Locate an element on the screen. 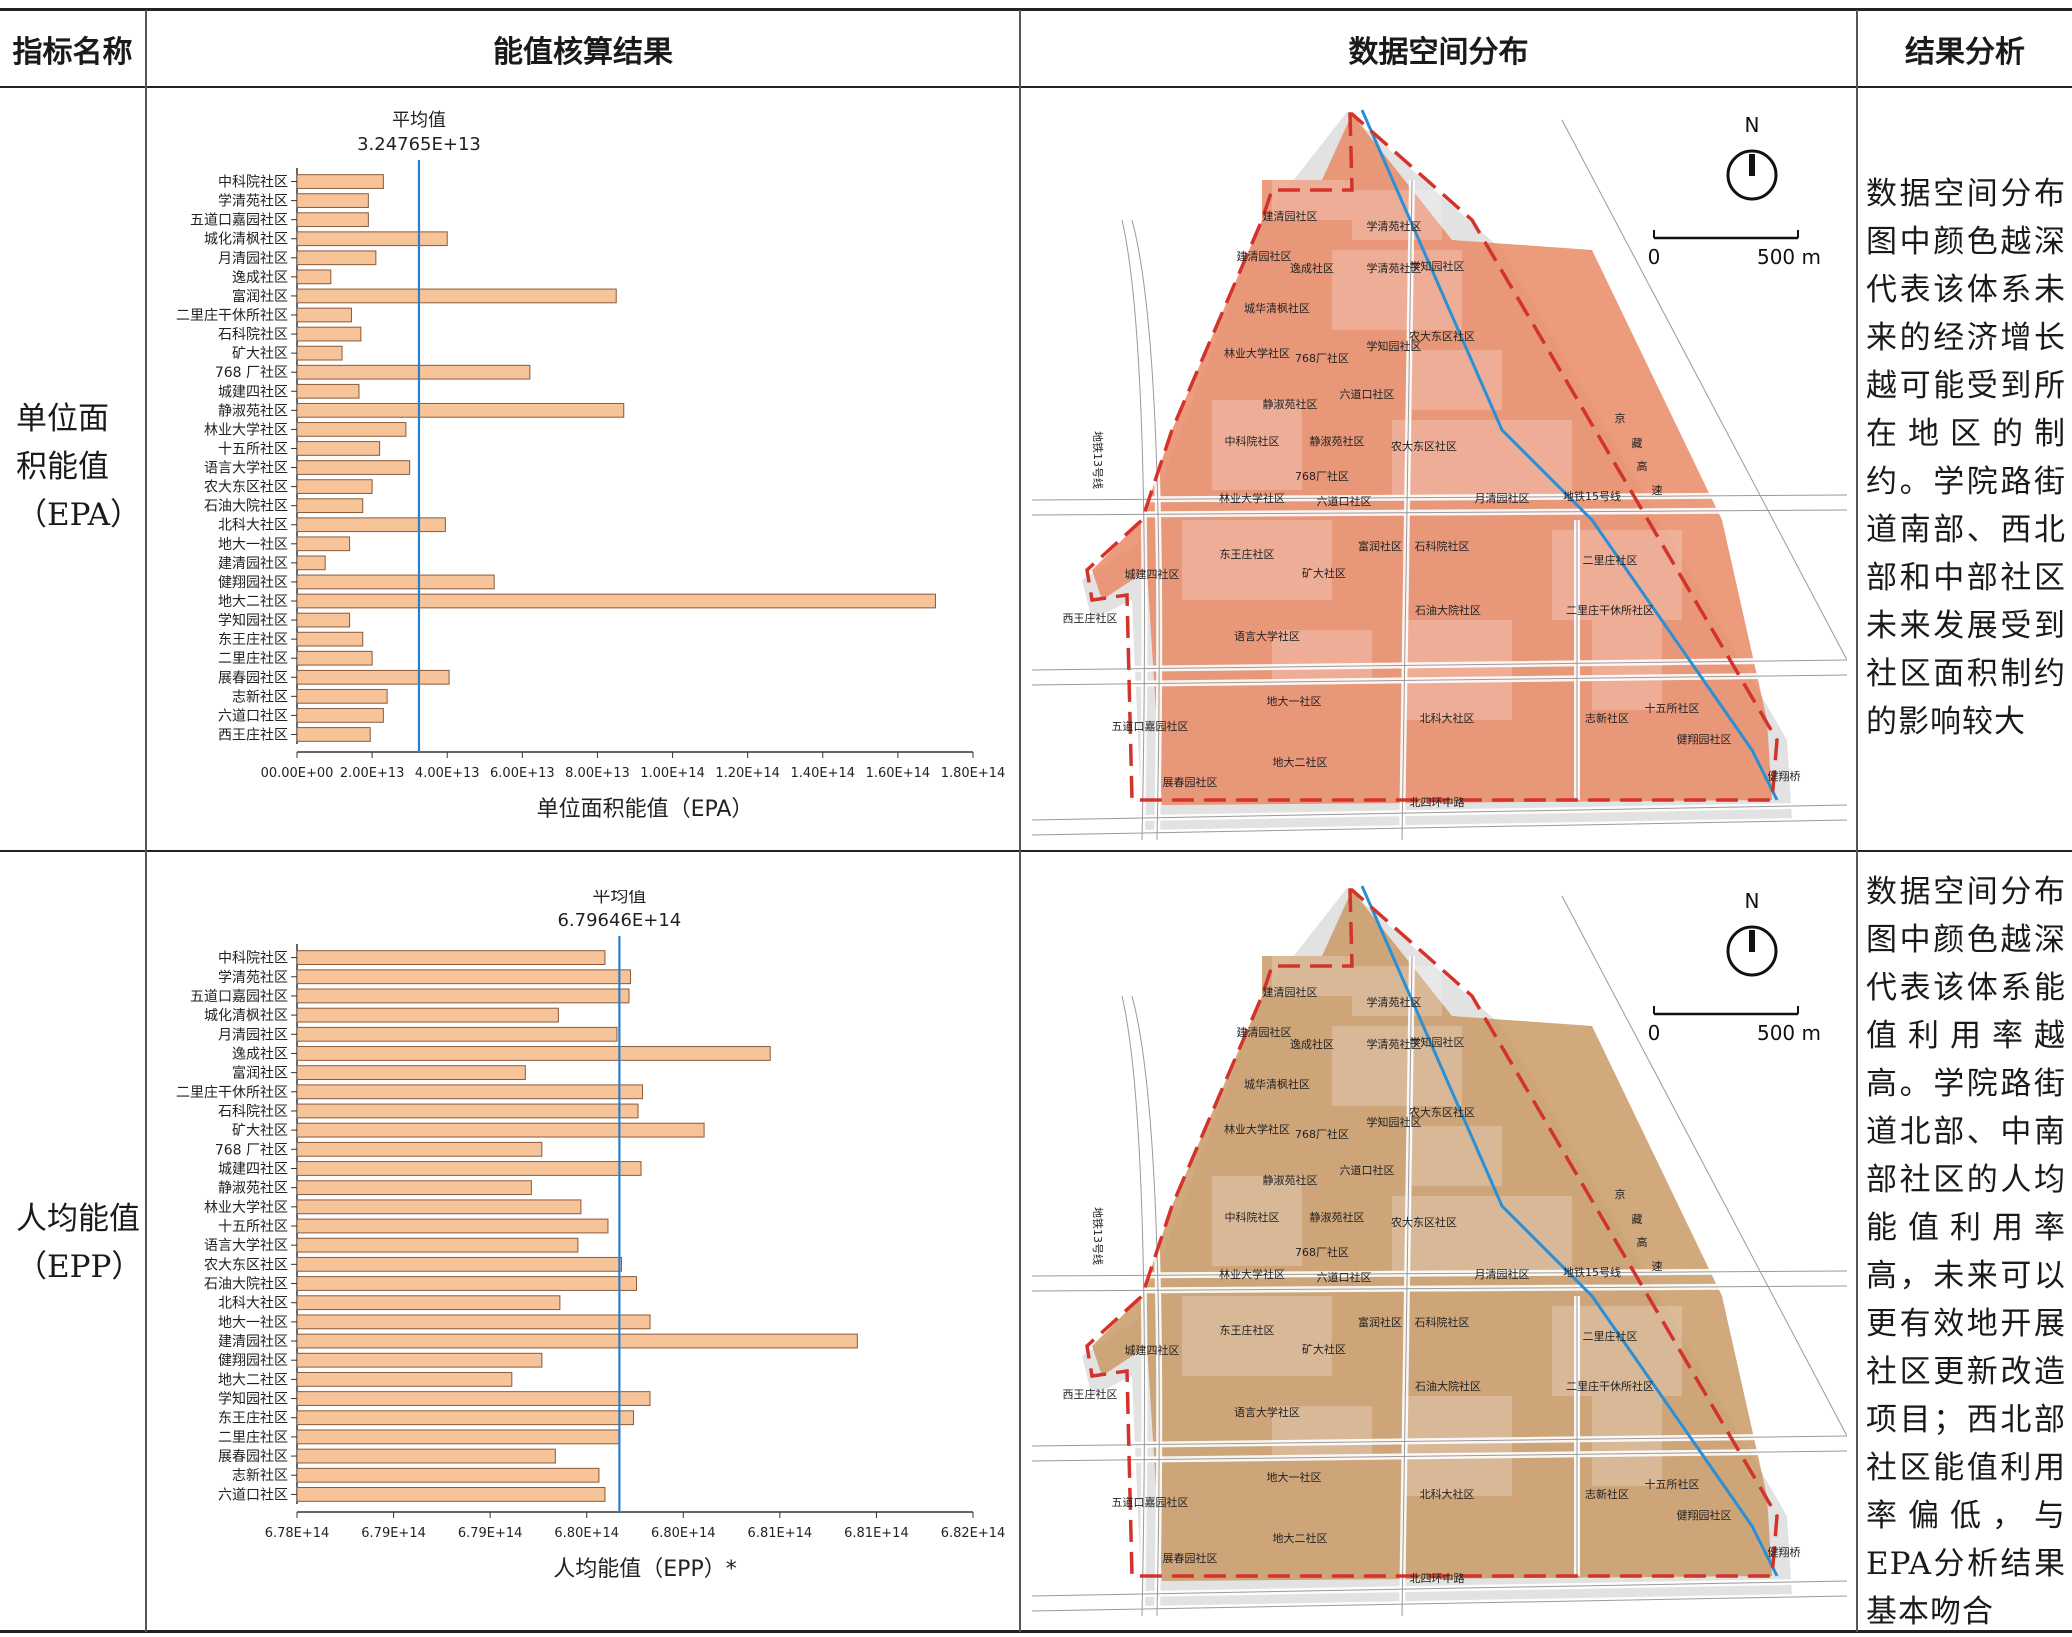 This screenshot has height=1637, width=2072. x-tick-label: 6.81E+14 is located at coordinates (876, 1533).